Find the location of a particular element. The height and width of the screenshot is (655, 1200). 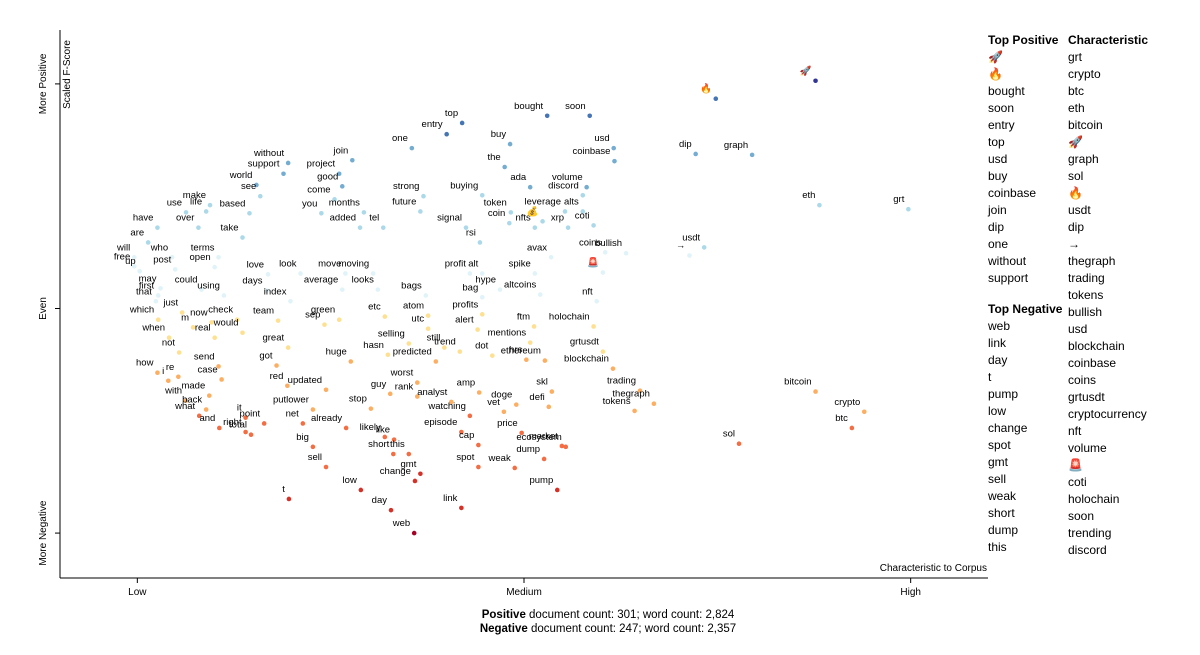

term-label: future is located at coordinates (404, 201).